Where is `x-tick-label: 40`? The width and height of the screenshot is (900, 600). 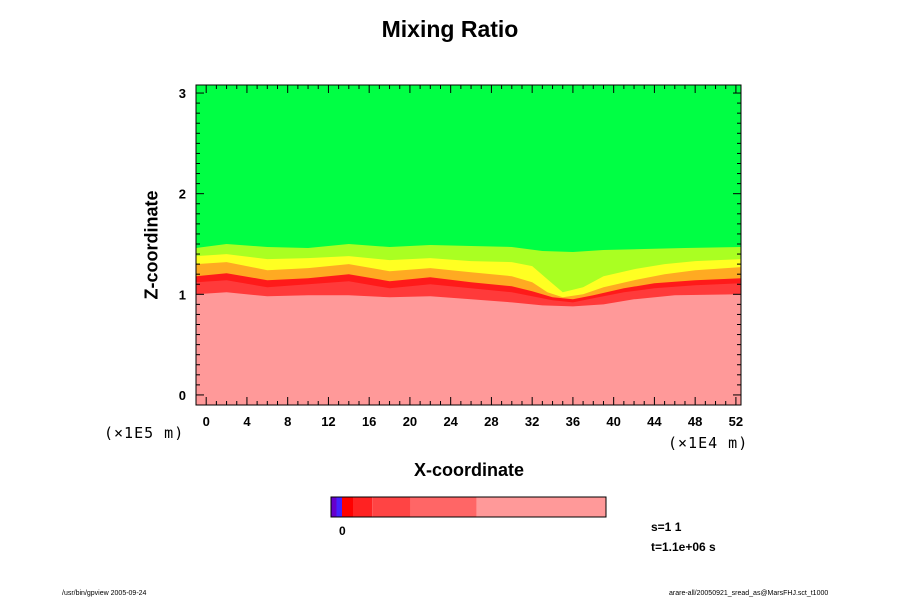
x-tick-label: 40 is located at coordinates (613, 421).